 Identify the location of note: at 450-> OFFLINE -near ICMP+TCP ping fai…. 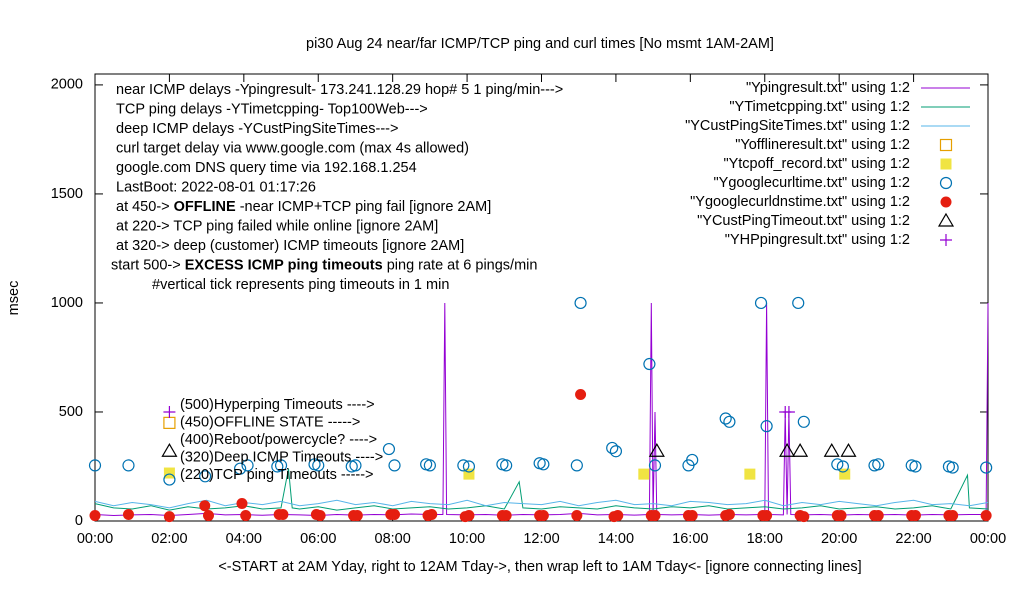
(303, 207).